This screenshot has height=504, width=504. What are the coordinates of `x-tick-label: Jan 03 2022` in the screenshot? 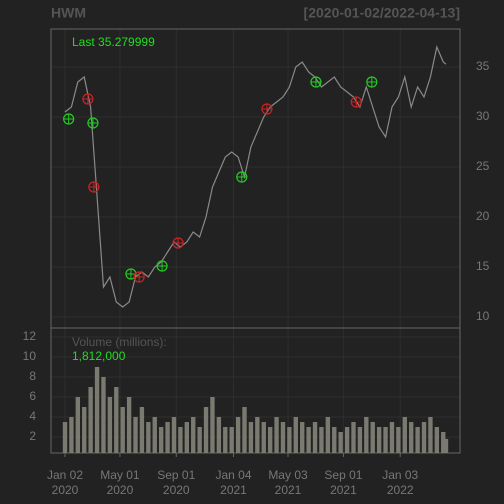 It's located at (400, 482).